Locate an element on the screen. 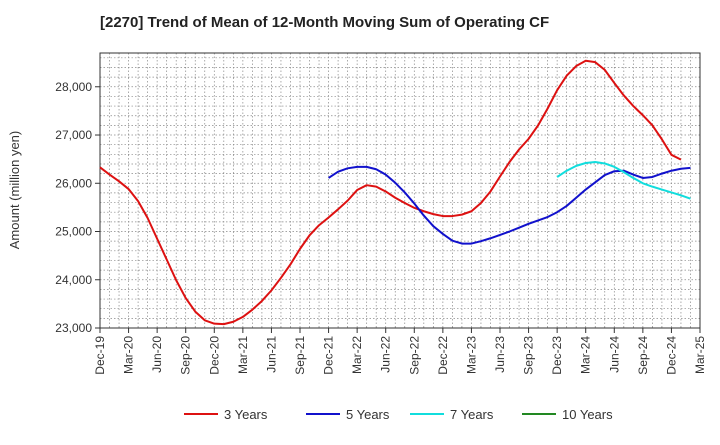  y-tick-label: 24,000 is located at coordinates (73, 280).